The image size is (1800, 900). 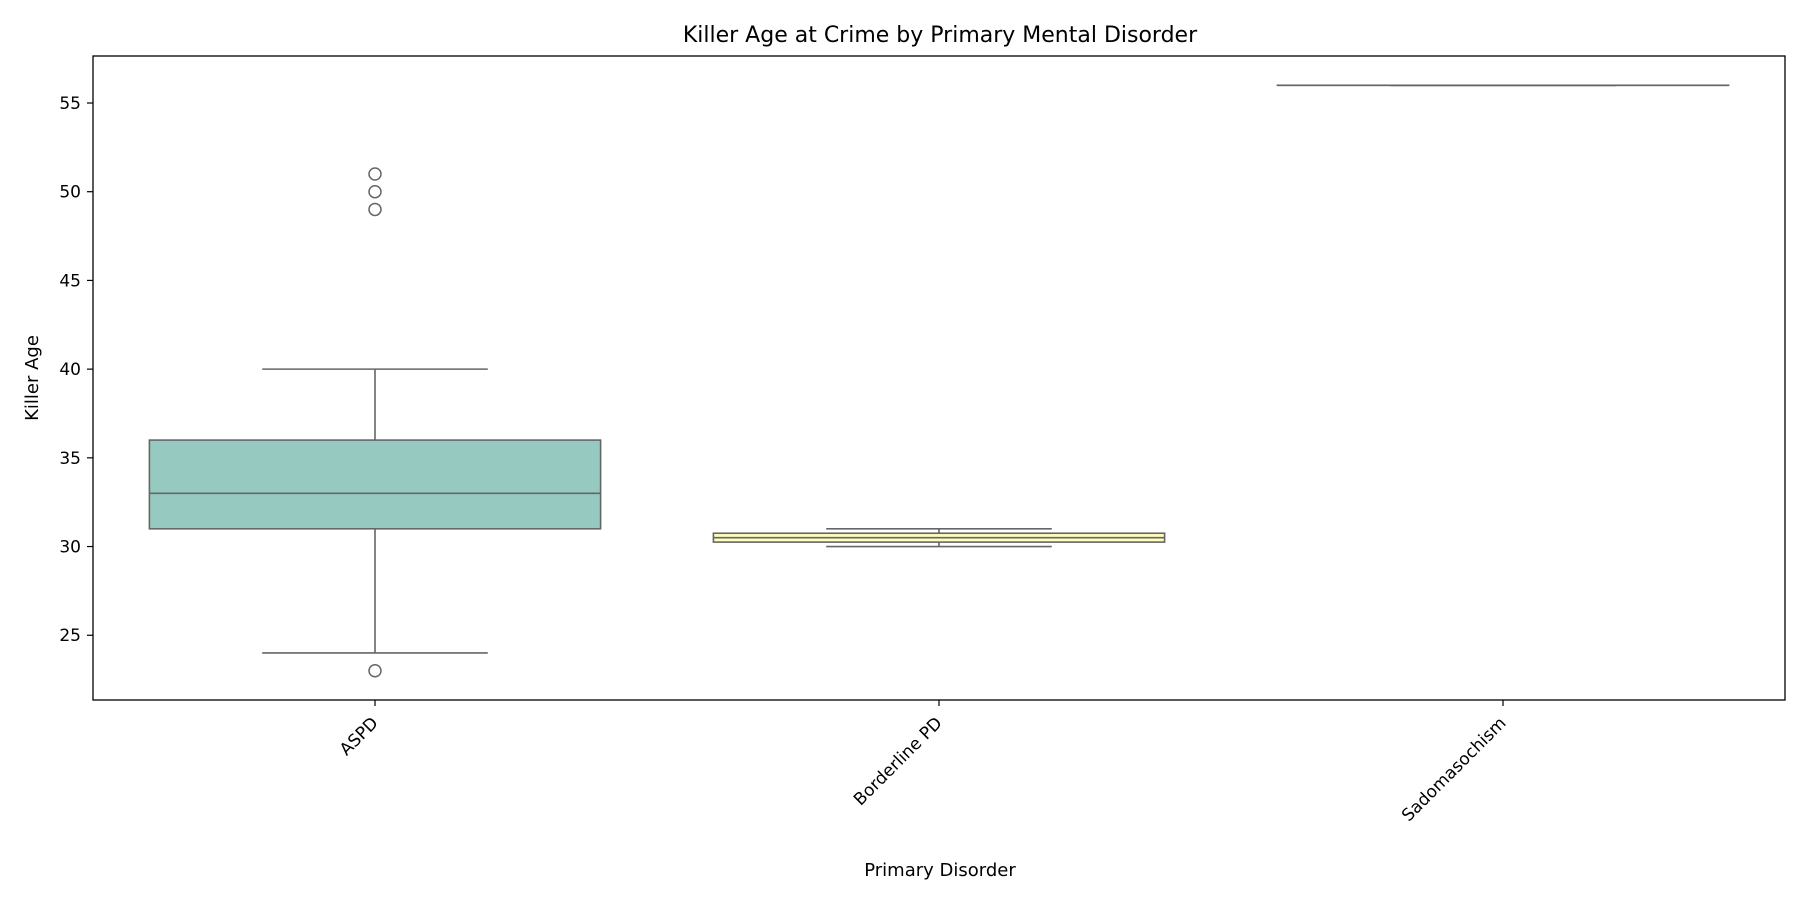 I want to click on y-tick-label: 35, so click(x=70, y=459).